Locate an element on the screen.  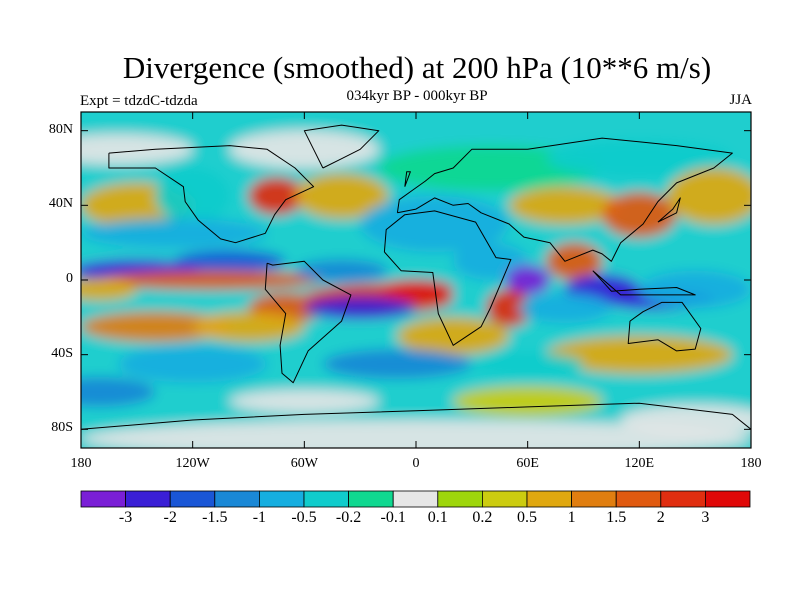
map-subtitle: 034kyr BP - 000kyr BP is located at coordinates (417, 96).